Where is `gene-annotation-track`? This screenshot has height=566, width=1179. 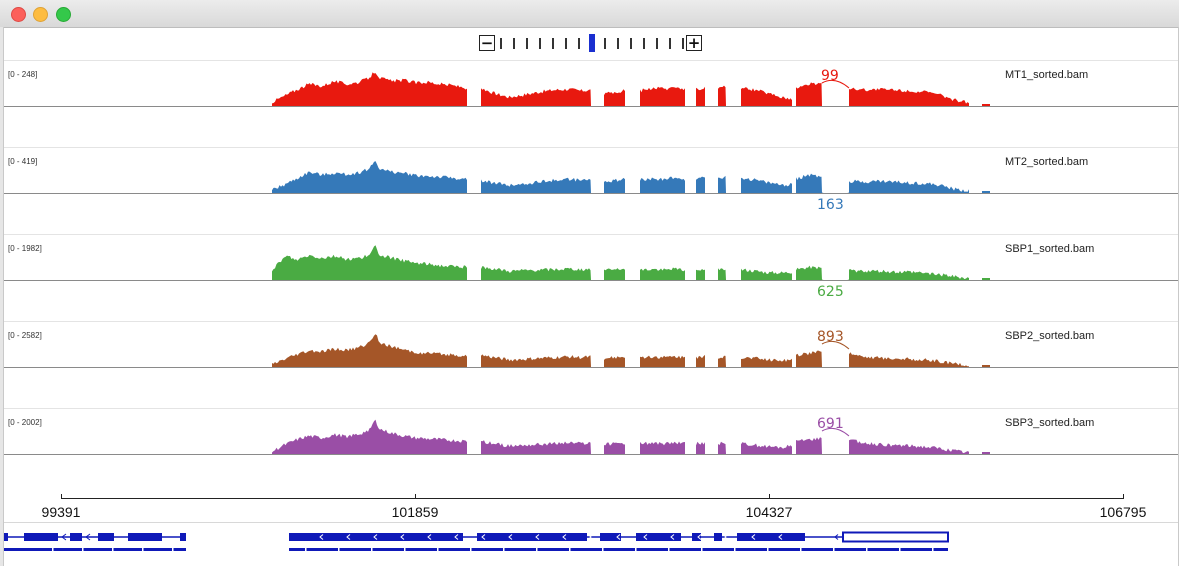
gene-annotation-track is located at coordinates (589, 545).